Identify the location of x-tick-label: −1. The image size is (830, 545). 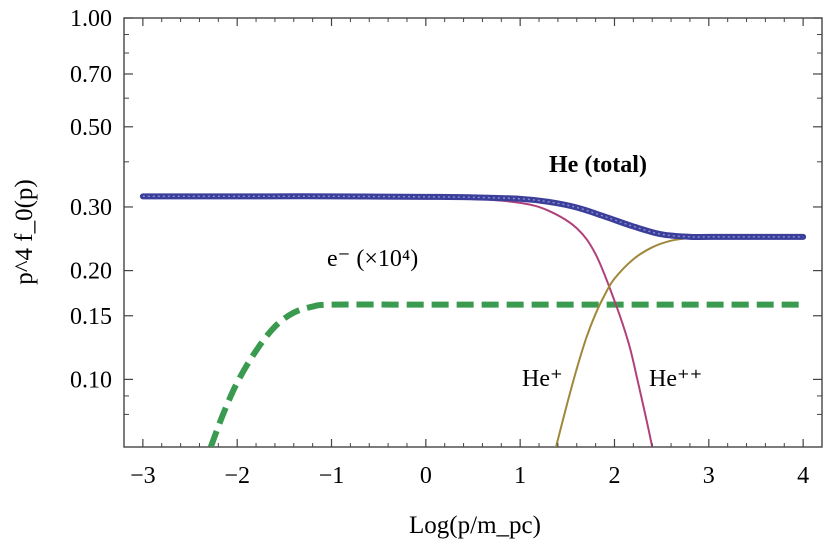
(332, 476).